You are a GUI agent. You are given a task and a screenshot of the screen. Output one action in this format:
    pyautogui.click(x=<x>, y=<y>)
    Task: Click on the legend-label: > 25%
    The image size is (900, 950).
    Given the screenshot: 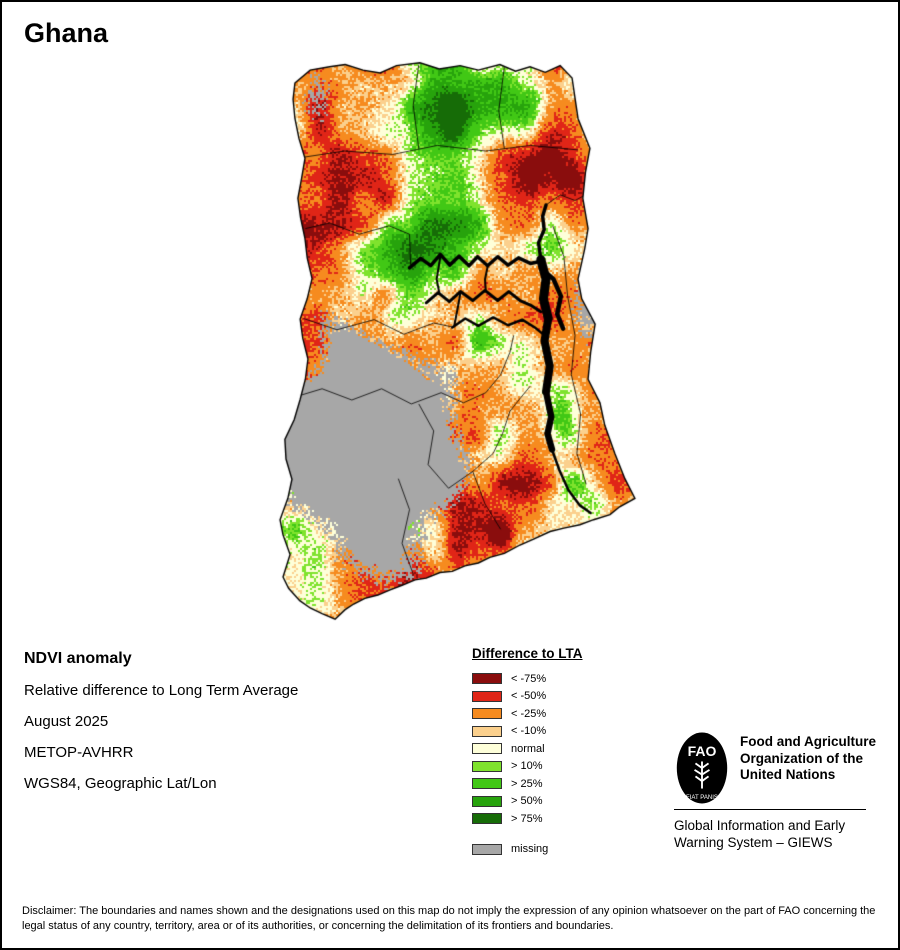 What is the action you would take?
    pyautogui.click(x=527, y=783)
    